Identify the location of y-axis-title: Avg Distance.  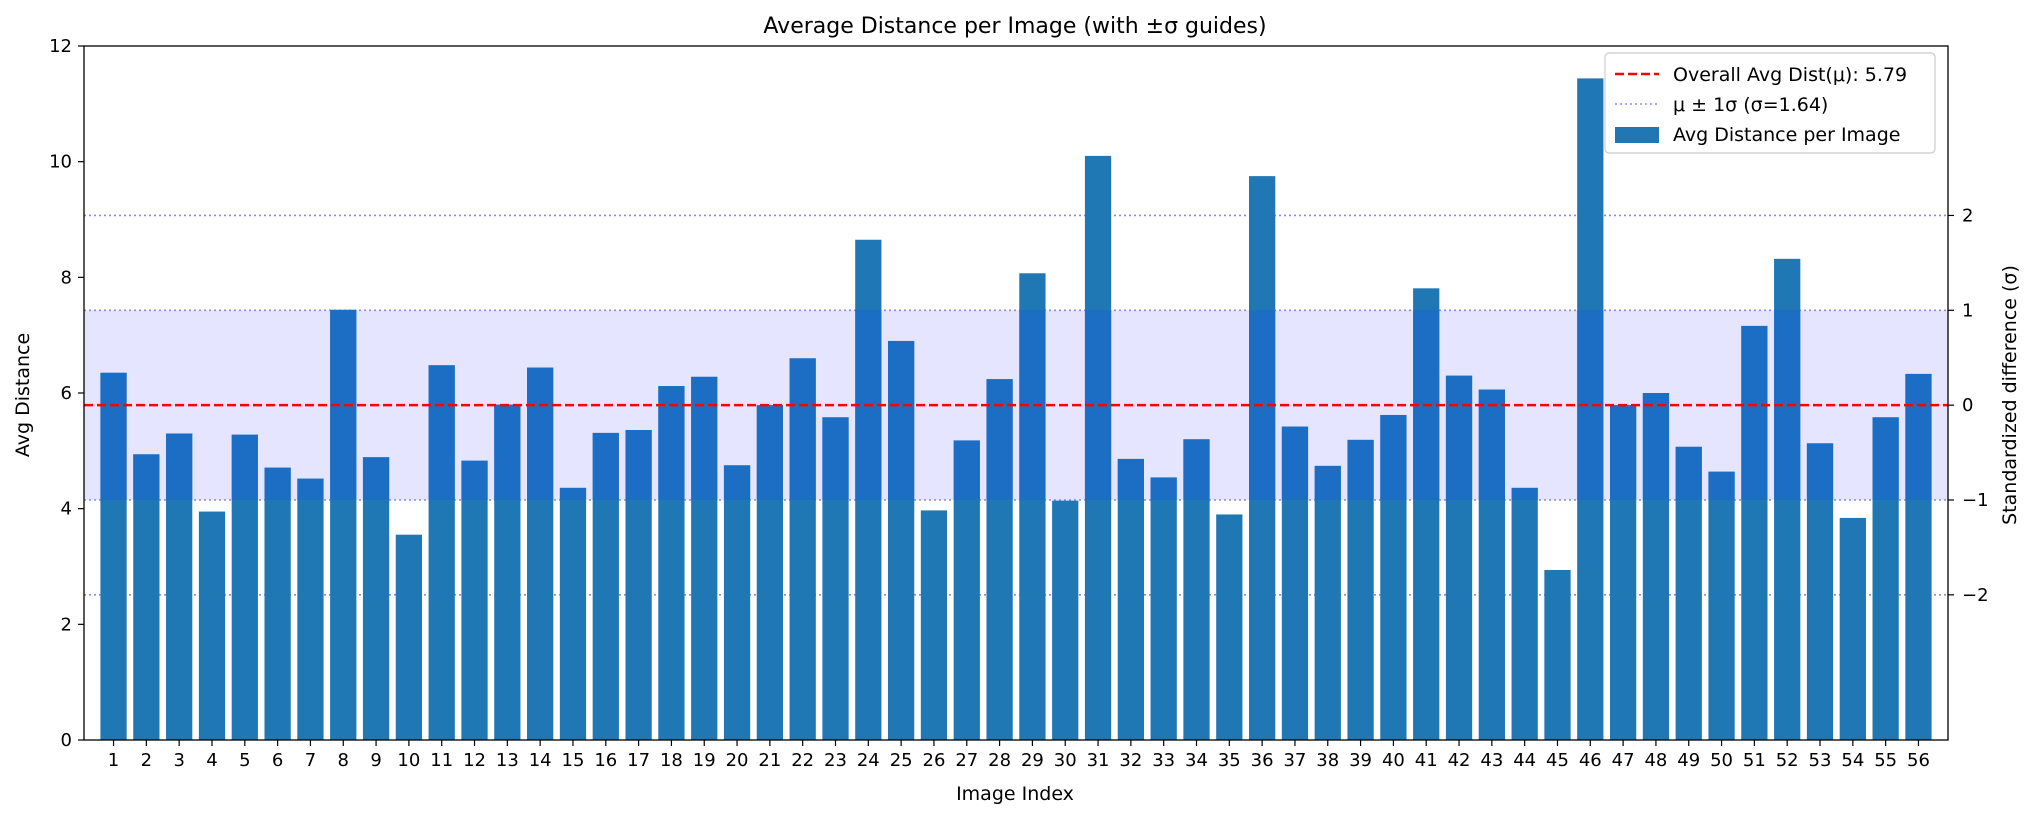
(23, 395).